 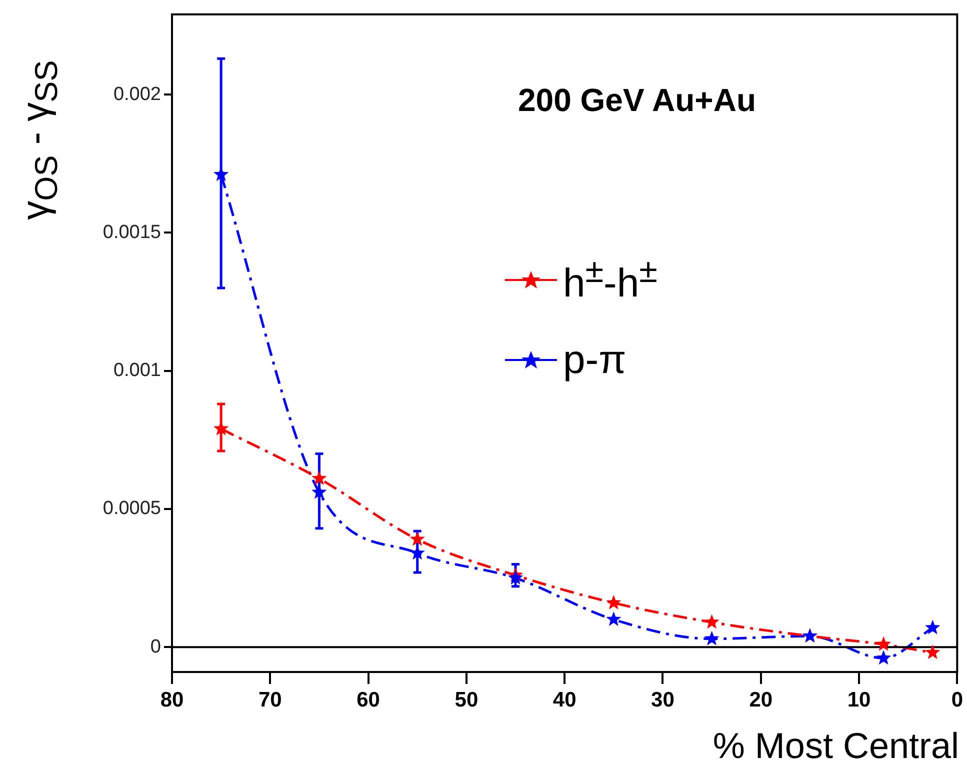 What do you see at coordinates (859, 700) in the screenshot?
I see `x-tick-label: 10` at bounding box center [859, 700].